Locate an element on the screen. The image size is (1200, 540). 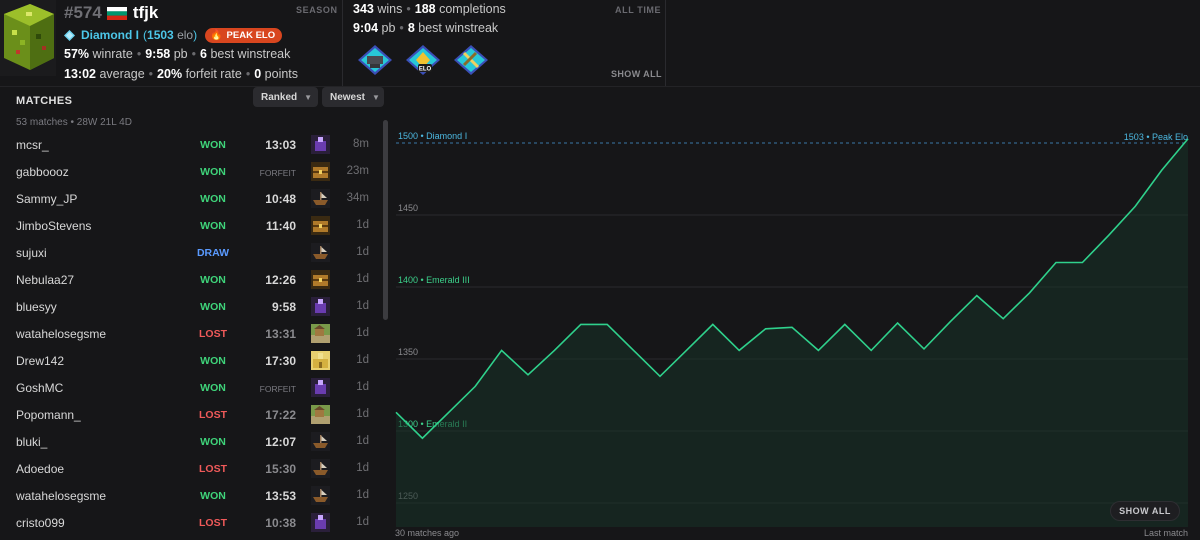
elo-achievement-icon: ELO is located at coordinates (423, 60).